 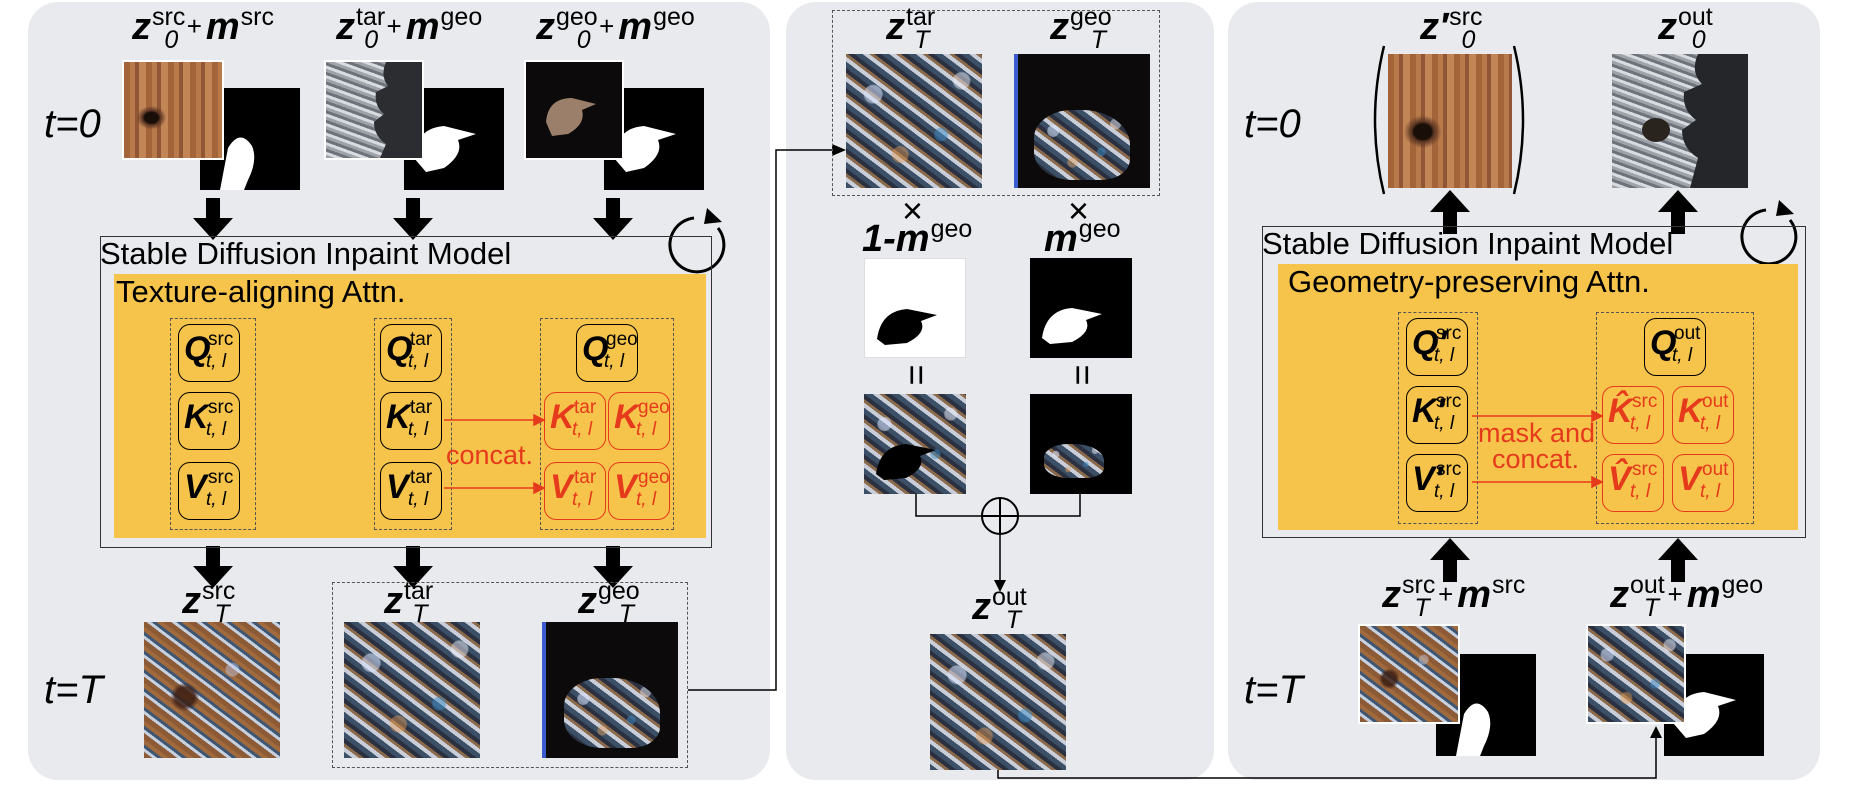 I want to click on label-t0-right: t=0, so click(x=1272, y=124).